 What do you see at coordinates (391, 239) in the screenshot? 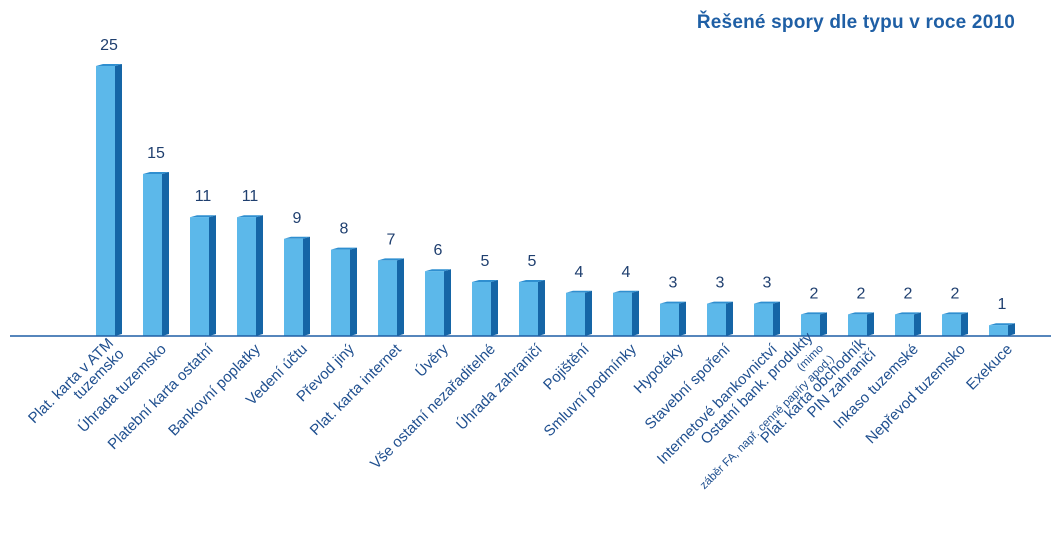
I see `bar-value-label: 7` at bounding box center [391, 239].